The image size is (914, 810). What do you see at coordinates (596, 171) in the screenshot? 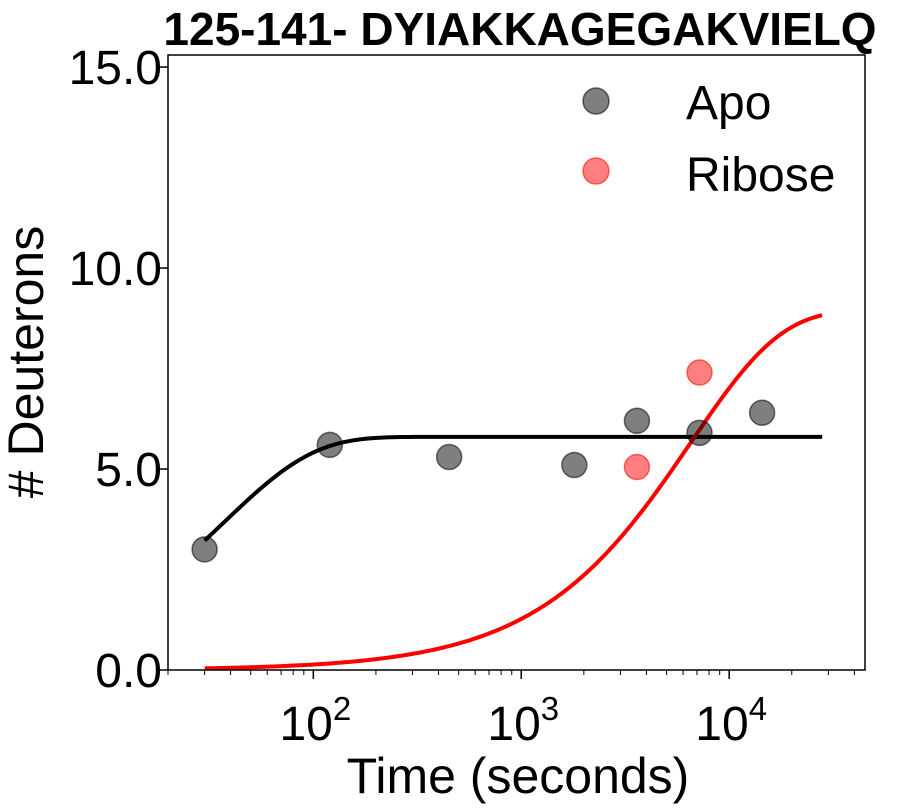
I see `legend-marker-ribose` at bounding box center [596, 171].